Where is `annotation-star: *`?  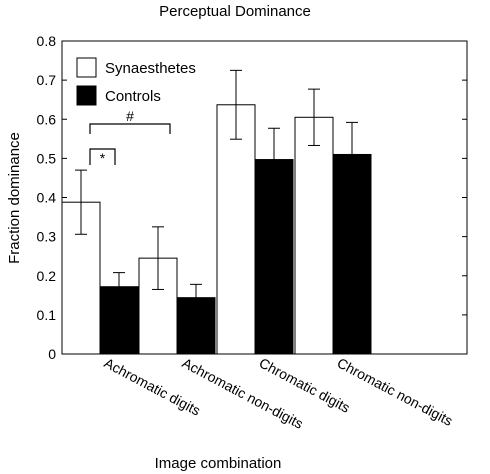 annotation-star: * is located at coordinates (103, 158).